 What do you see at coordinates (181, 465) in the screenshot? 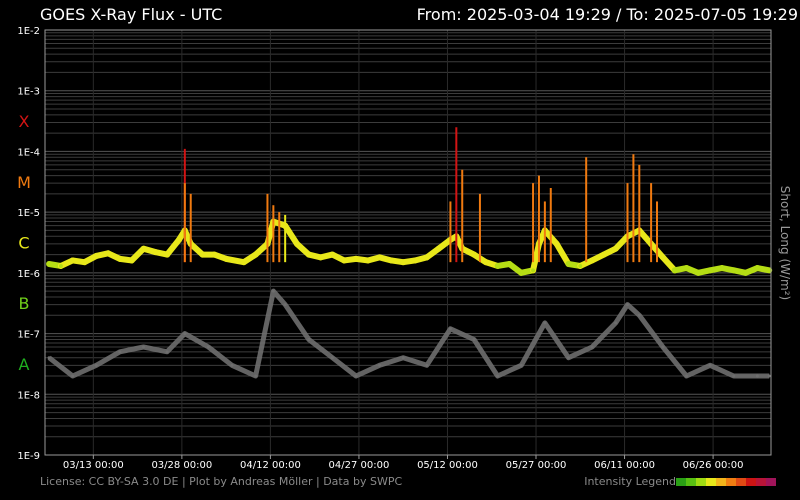
I see `x-tick-label: 03/28 00:00` at bounding box center [181, 465].